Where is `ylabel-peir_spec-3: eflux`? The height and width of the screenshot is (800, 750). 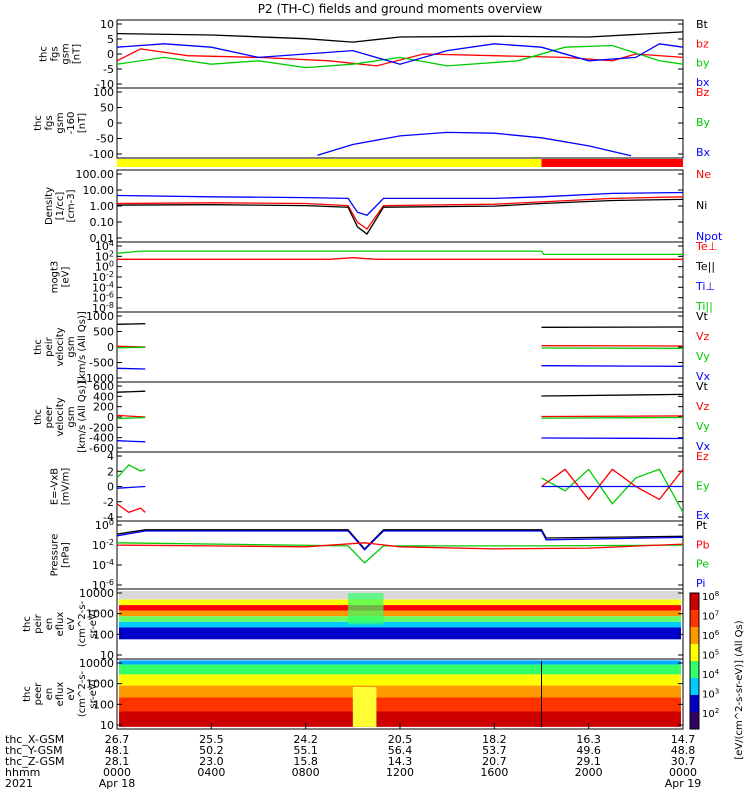 ylabel-peir_spec-3: eflux is located at coordinates (60, 624).